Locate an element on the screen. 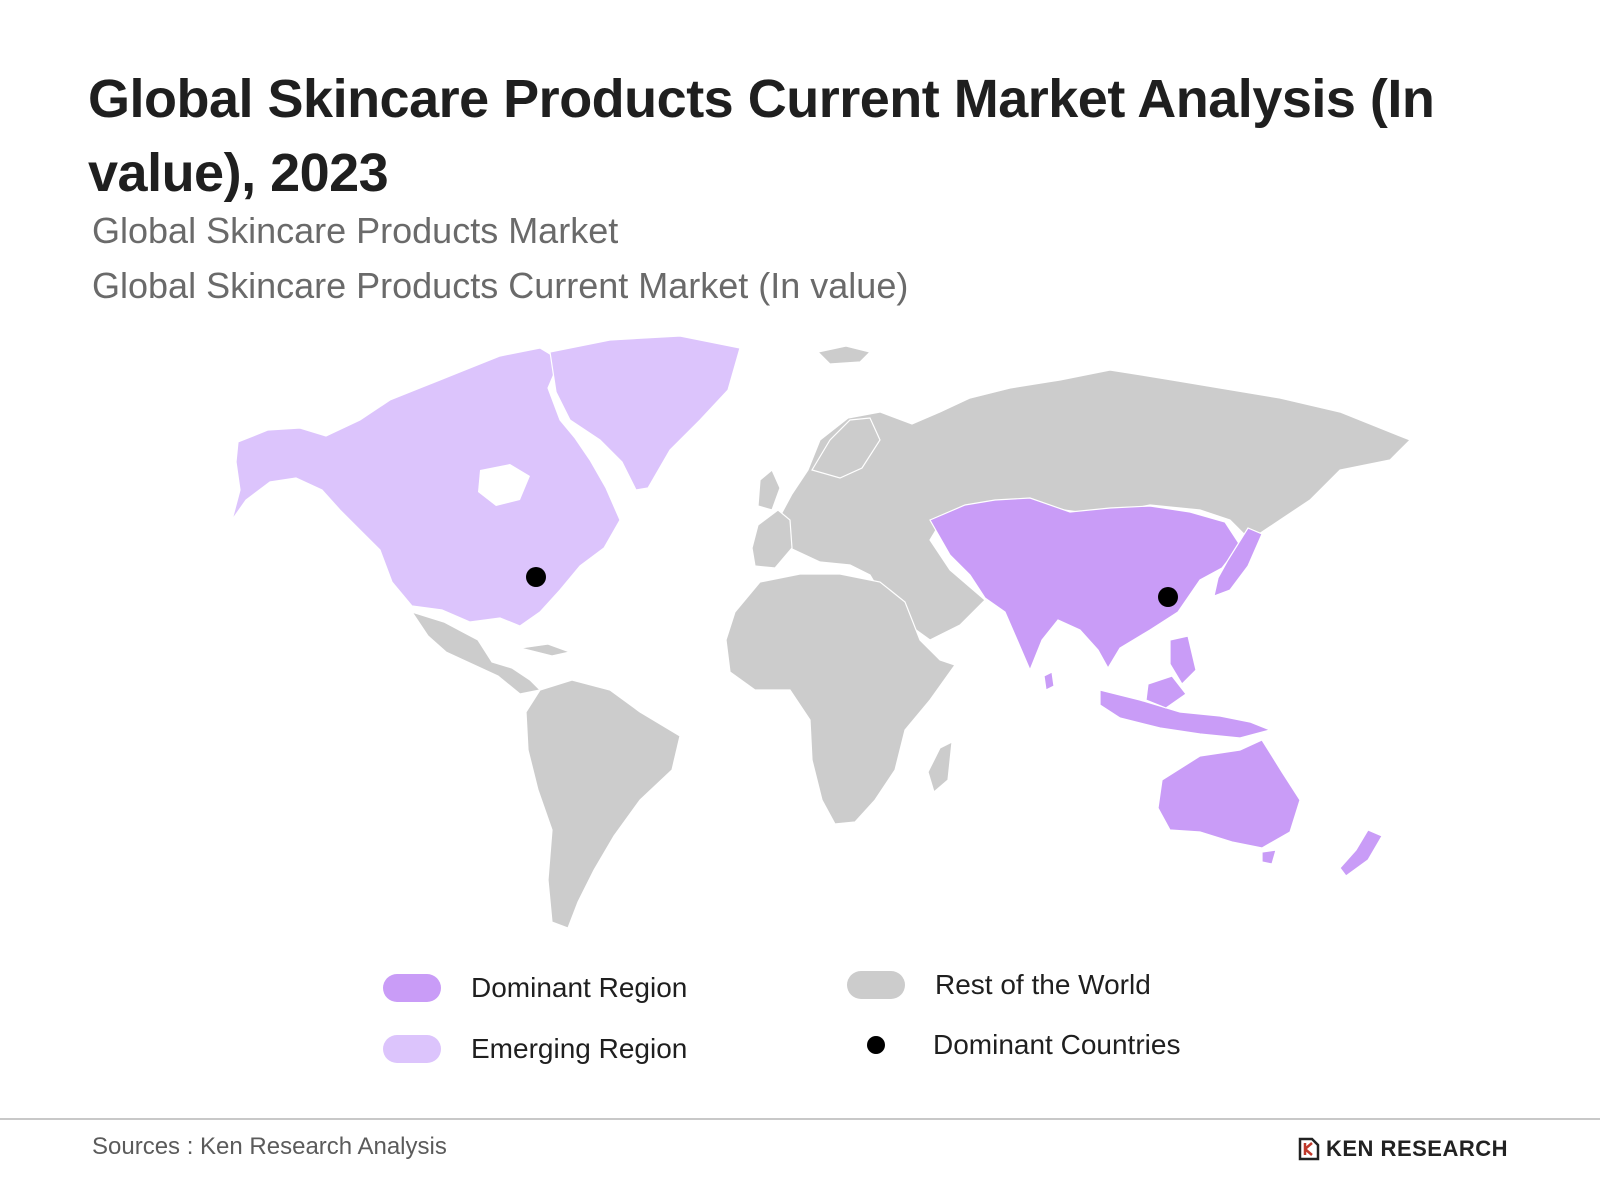 This screenshot has width=1600, height=1200. region-eurasia is located at coordinates (1094, 505).